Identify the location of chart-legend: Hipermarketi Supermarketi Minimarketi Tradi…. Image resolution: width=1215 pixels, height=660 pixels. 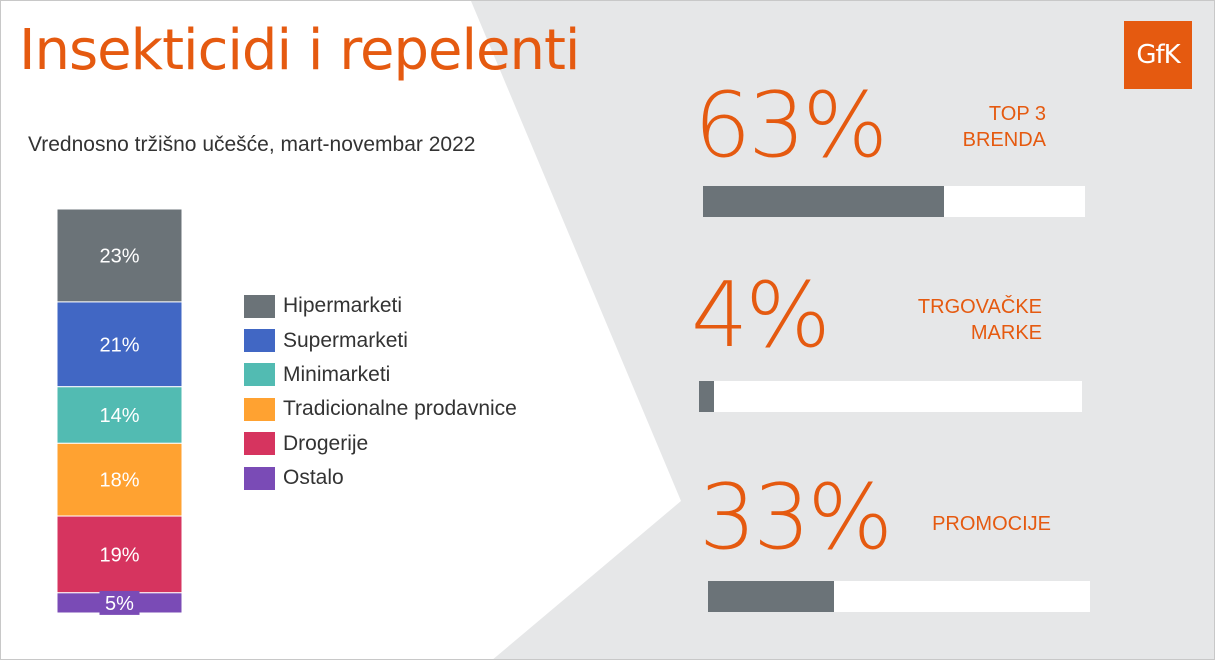
(380, 392).